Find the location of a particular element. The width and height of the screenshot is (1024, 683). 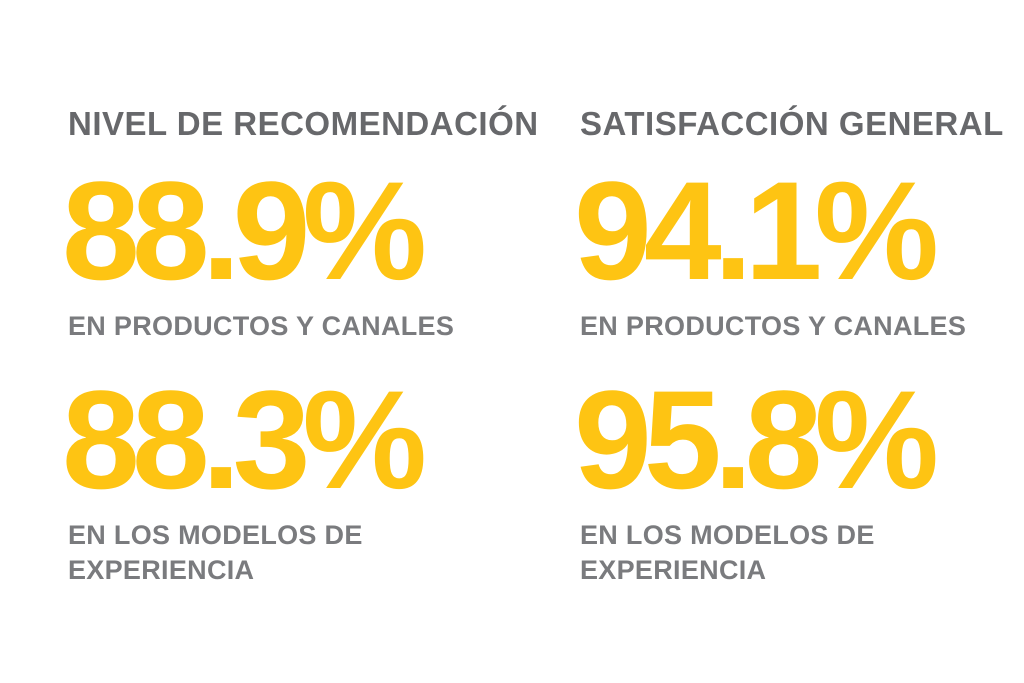

stat-number: 88.3 is located at coordinates (186, 440).